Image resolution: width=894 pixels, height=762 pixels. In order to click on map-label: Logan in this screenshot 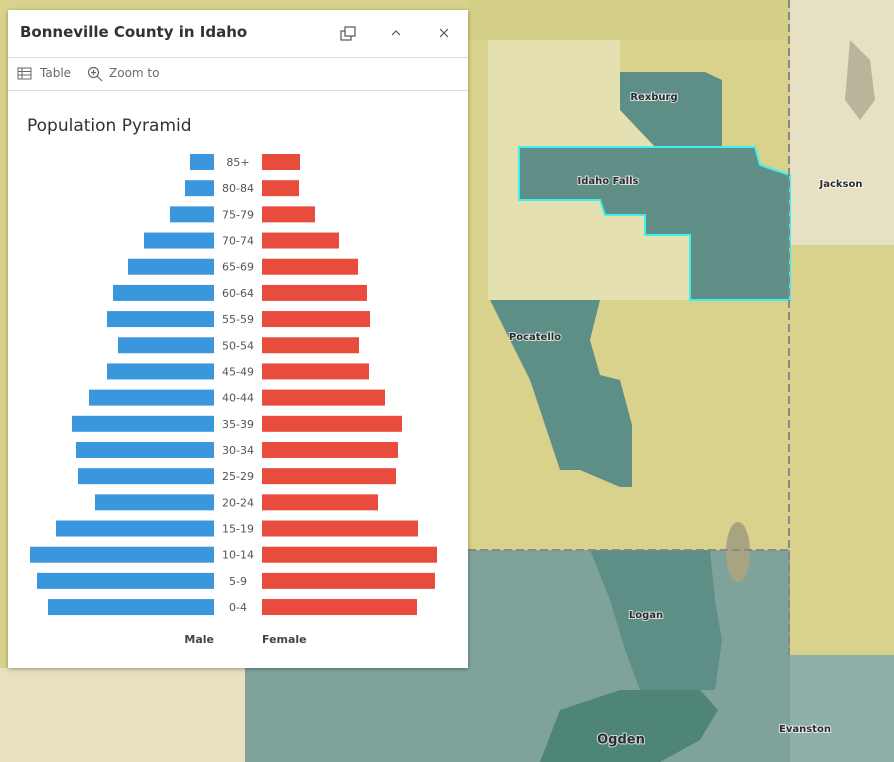, I will do `click(646, 615)`.